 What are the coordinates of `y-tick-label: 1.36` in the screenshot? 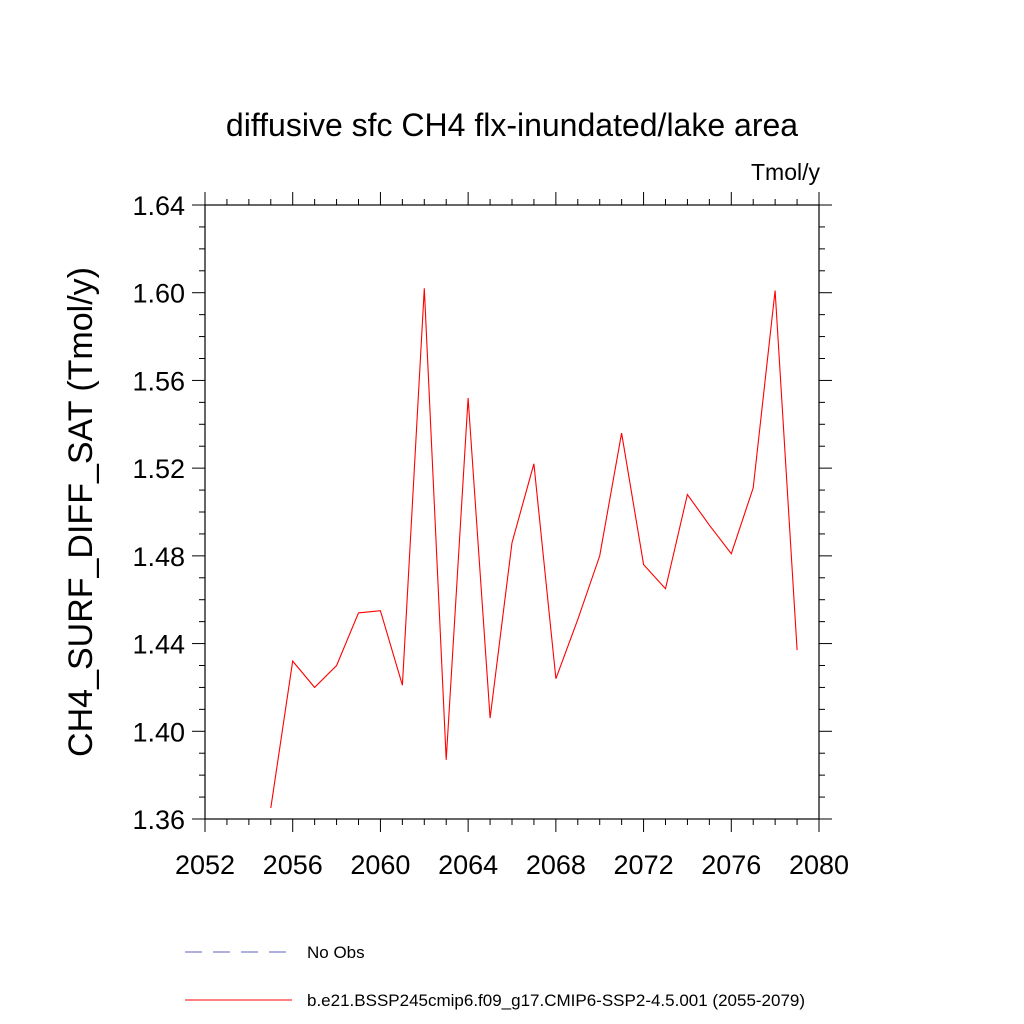 It's located at (158, 820).